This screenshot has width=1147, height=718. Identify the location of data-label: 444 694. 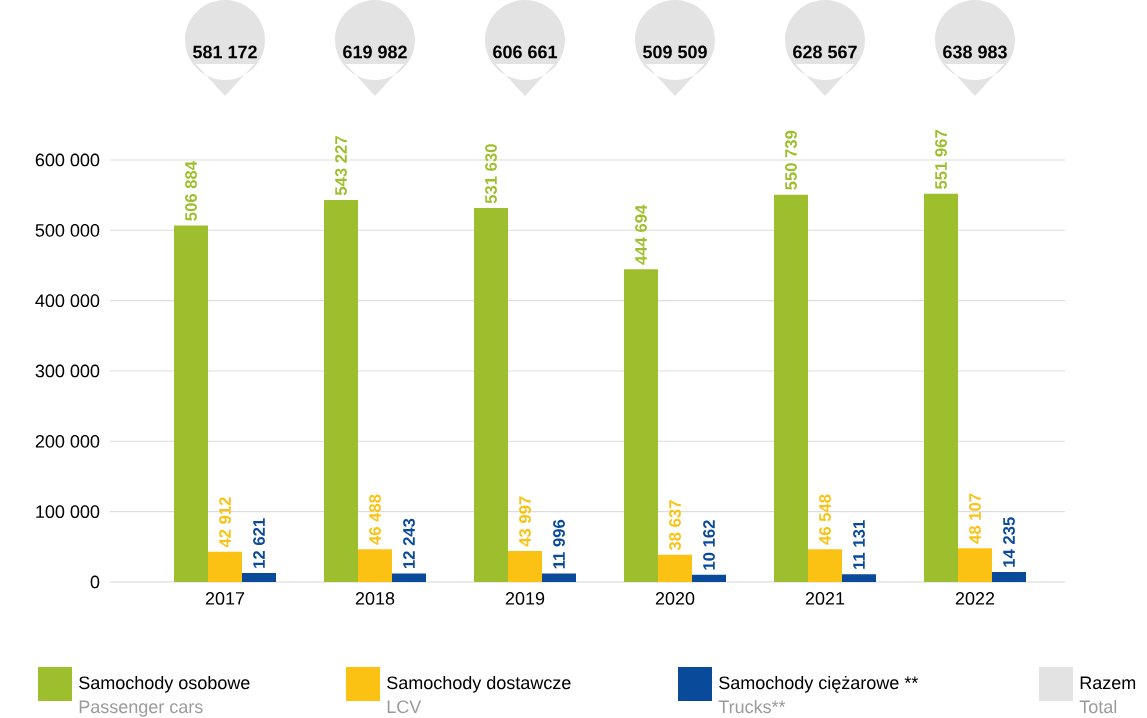
(641, 234).